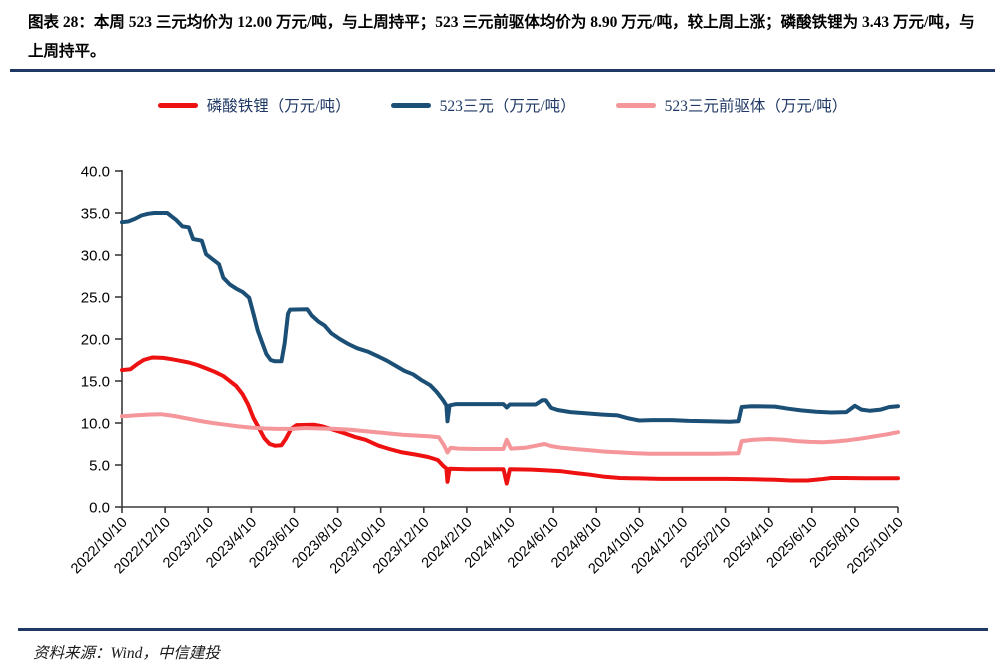 Image resolution: width=1005 pixels, height=669 pixels. I want to click on chart-legend: 磷酸铁锂（万元/吨） 523三元（万元/吨） 523三元前驱体（万元/吨）, so click(502, 105).